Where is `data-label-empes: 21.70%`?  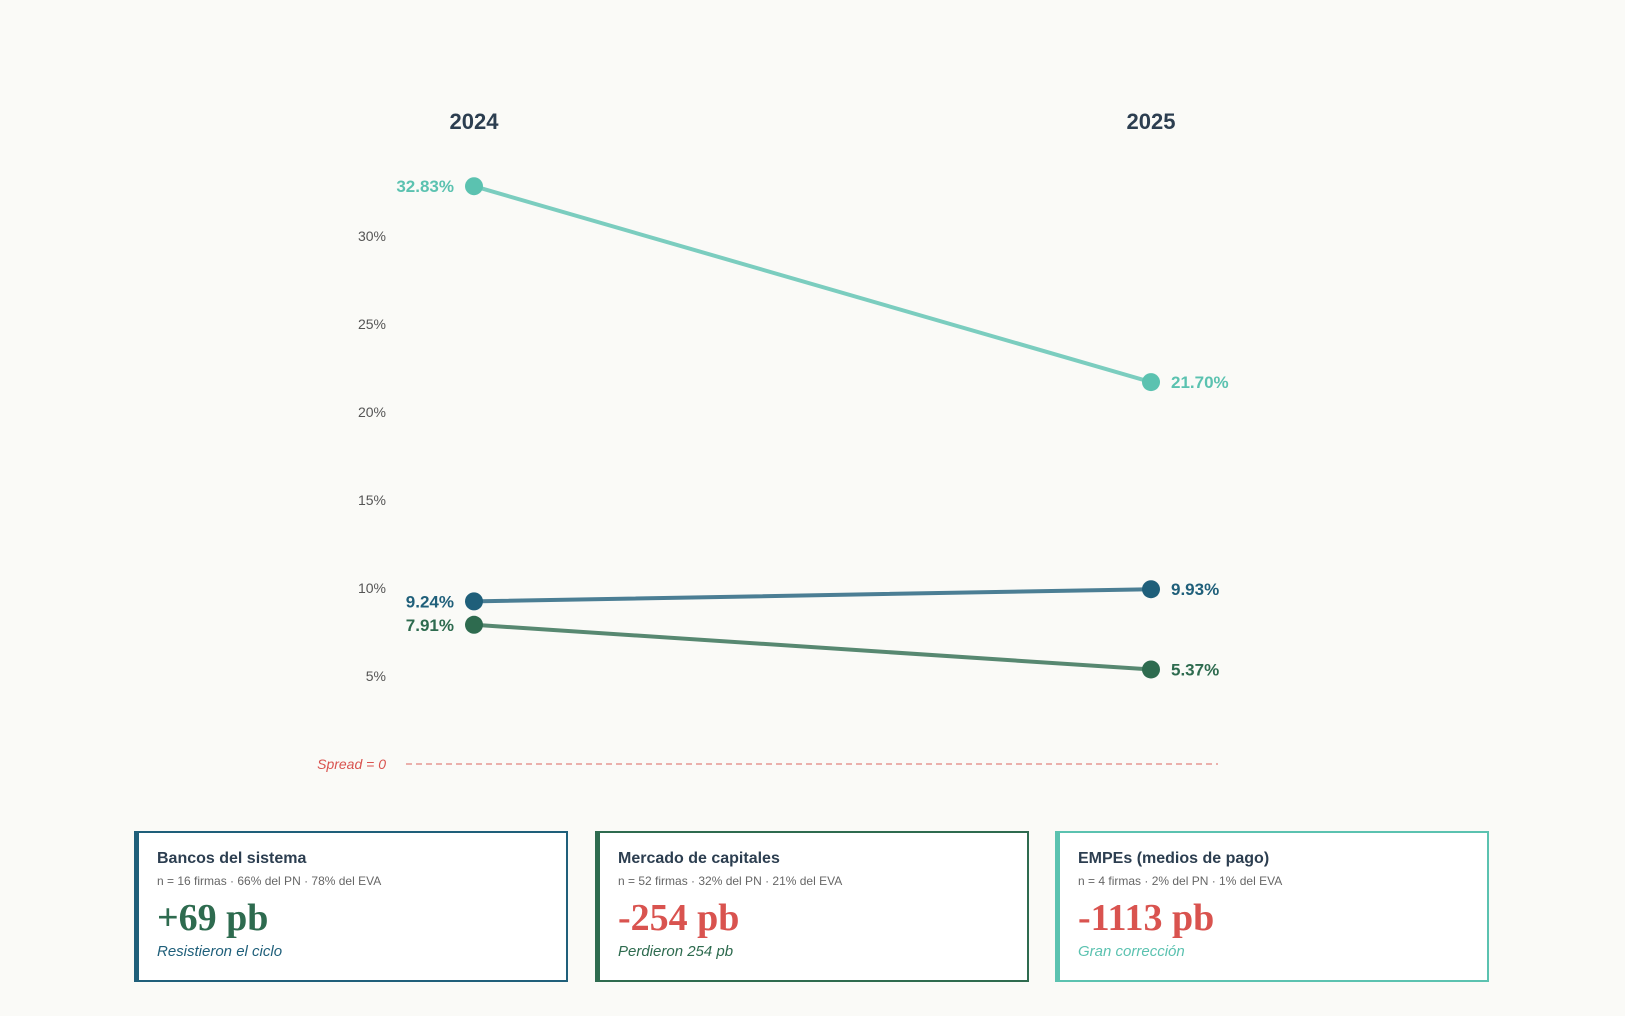
data-label-empes: 21.70% is located at coordinates (1200, 382).